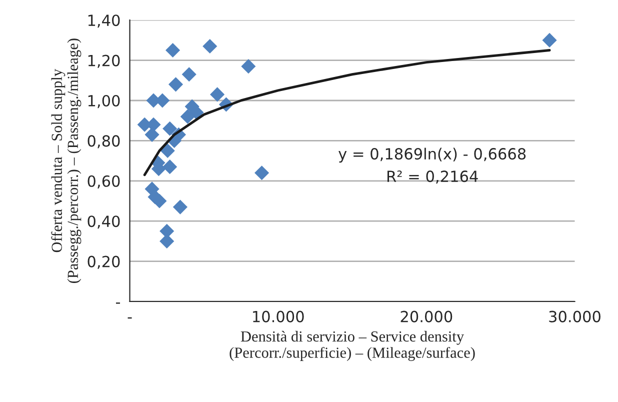 The image size is (618, 402). I want to click on y-tick-label: 1,20, so click(104, 61).